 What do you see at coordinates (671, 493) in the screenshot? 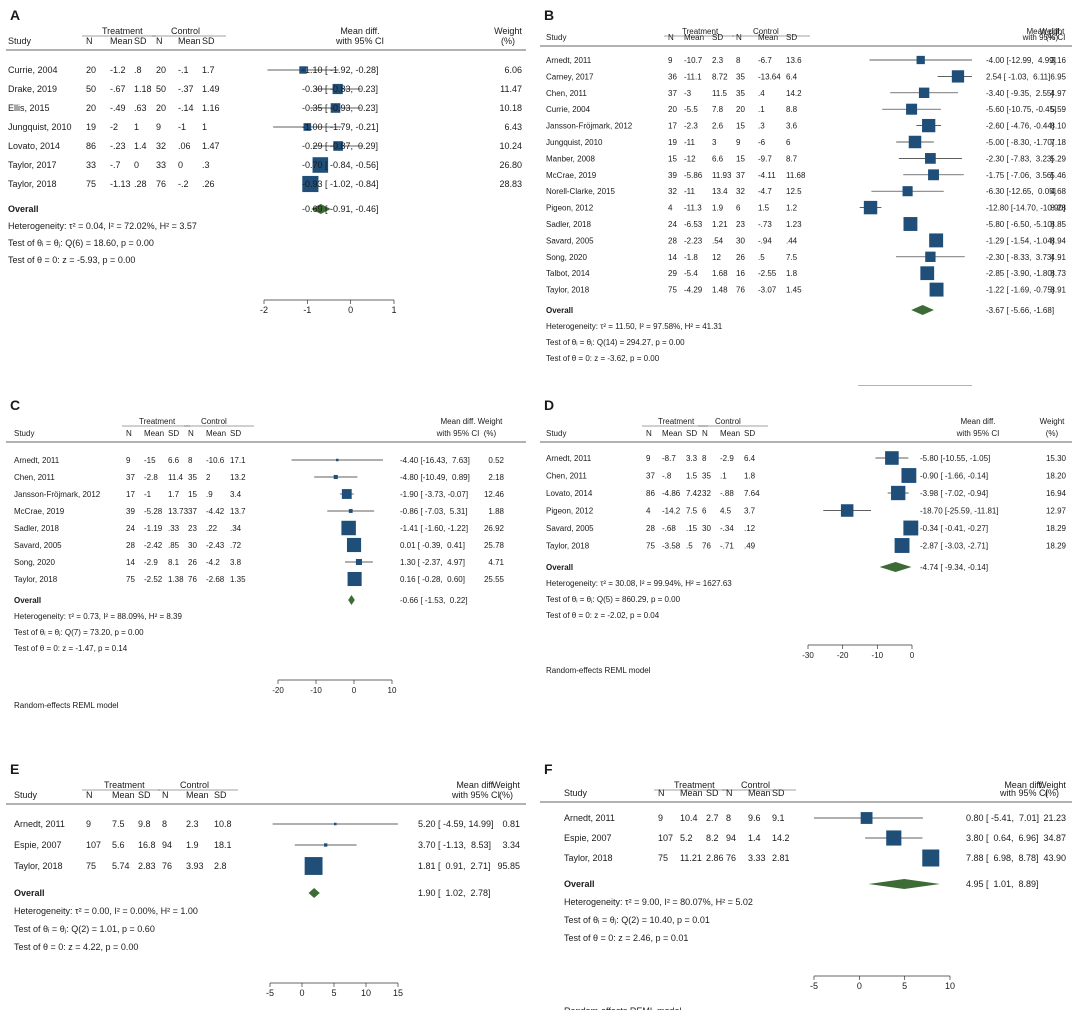
I see `cell-t-mean: -4.86` at bounding box center [671, 493].